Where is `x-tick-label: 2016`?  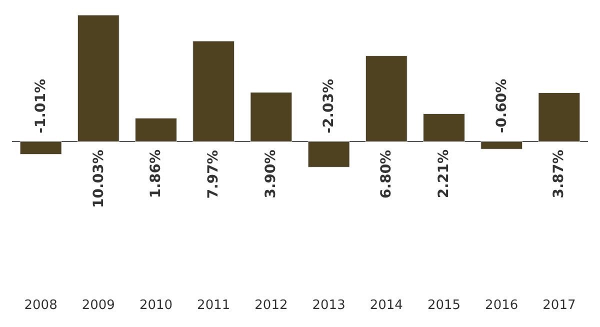
x-tick-label: 2016 is located at coordinates (501, 305).